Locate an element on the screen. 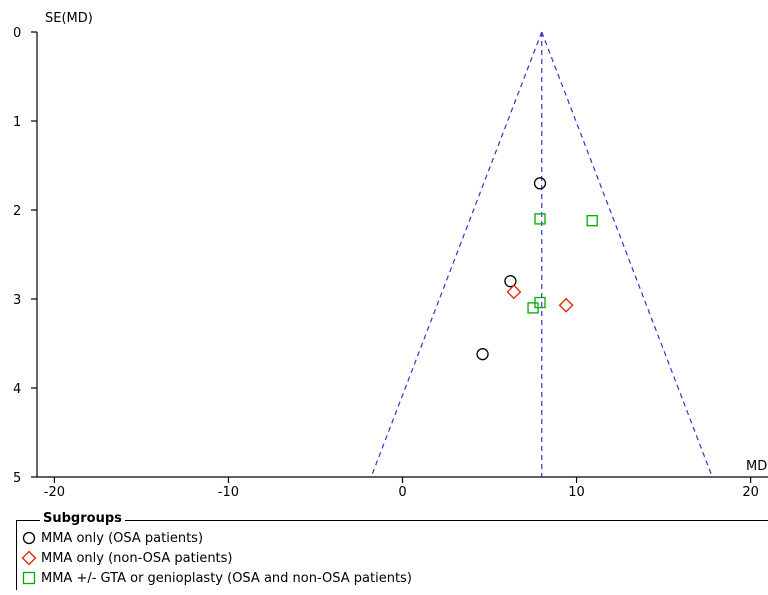 This screenshot has width=768, height=595. diamond-icon is located at coordinates (29, 558).